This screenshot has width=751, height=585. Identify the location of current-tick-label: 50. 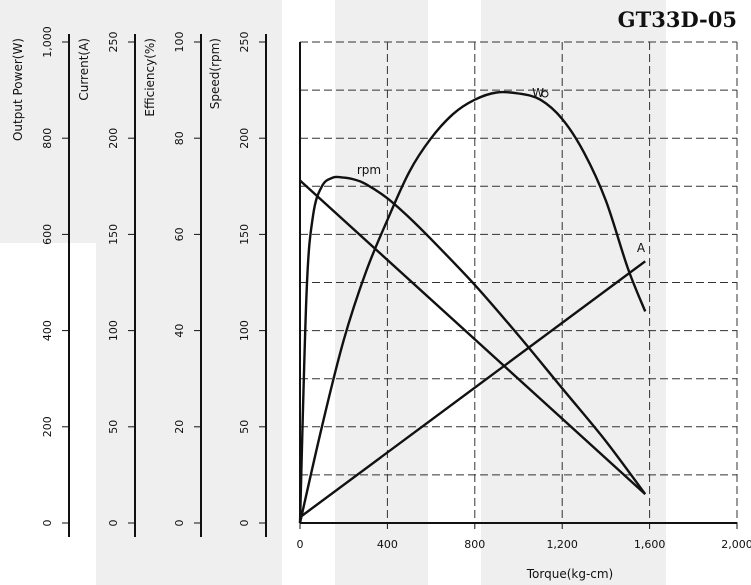
(113, 427).